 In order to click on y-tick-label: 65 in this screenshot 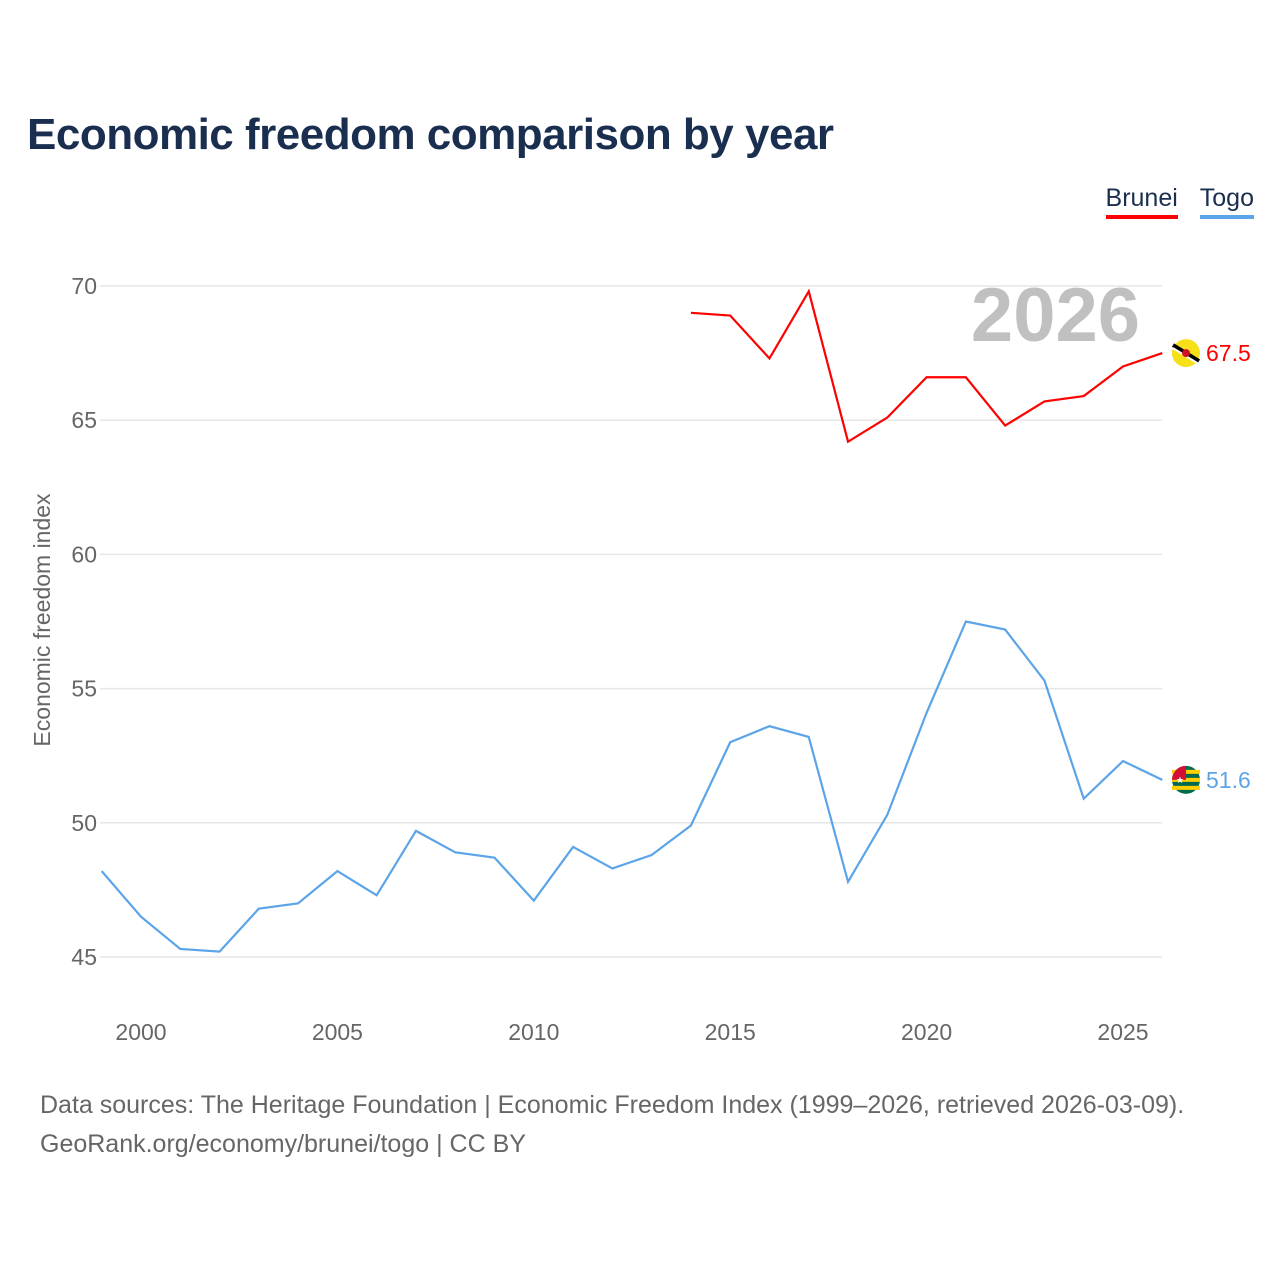, I will do `click(84, 420)`.